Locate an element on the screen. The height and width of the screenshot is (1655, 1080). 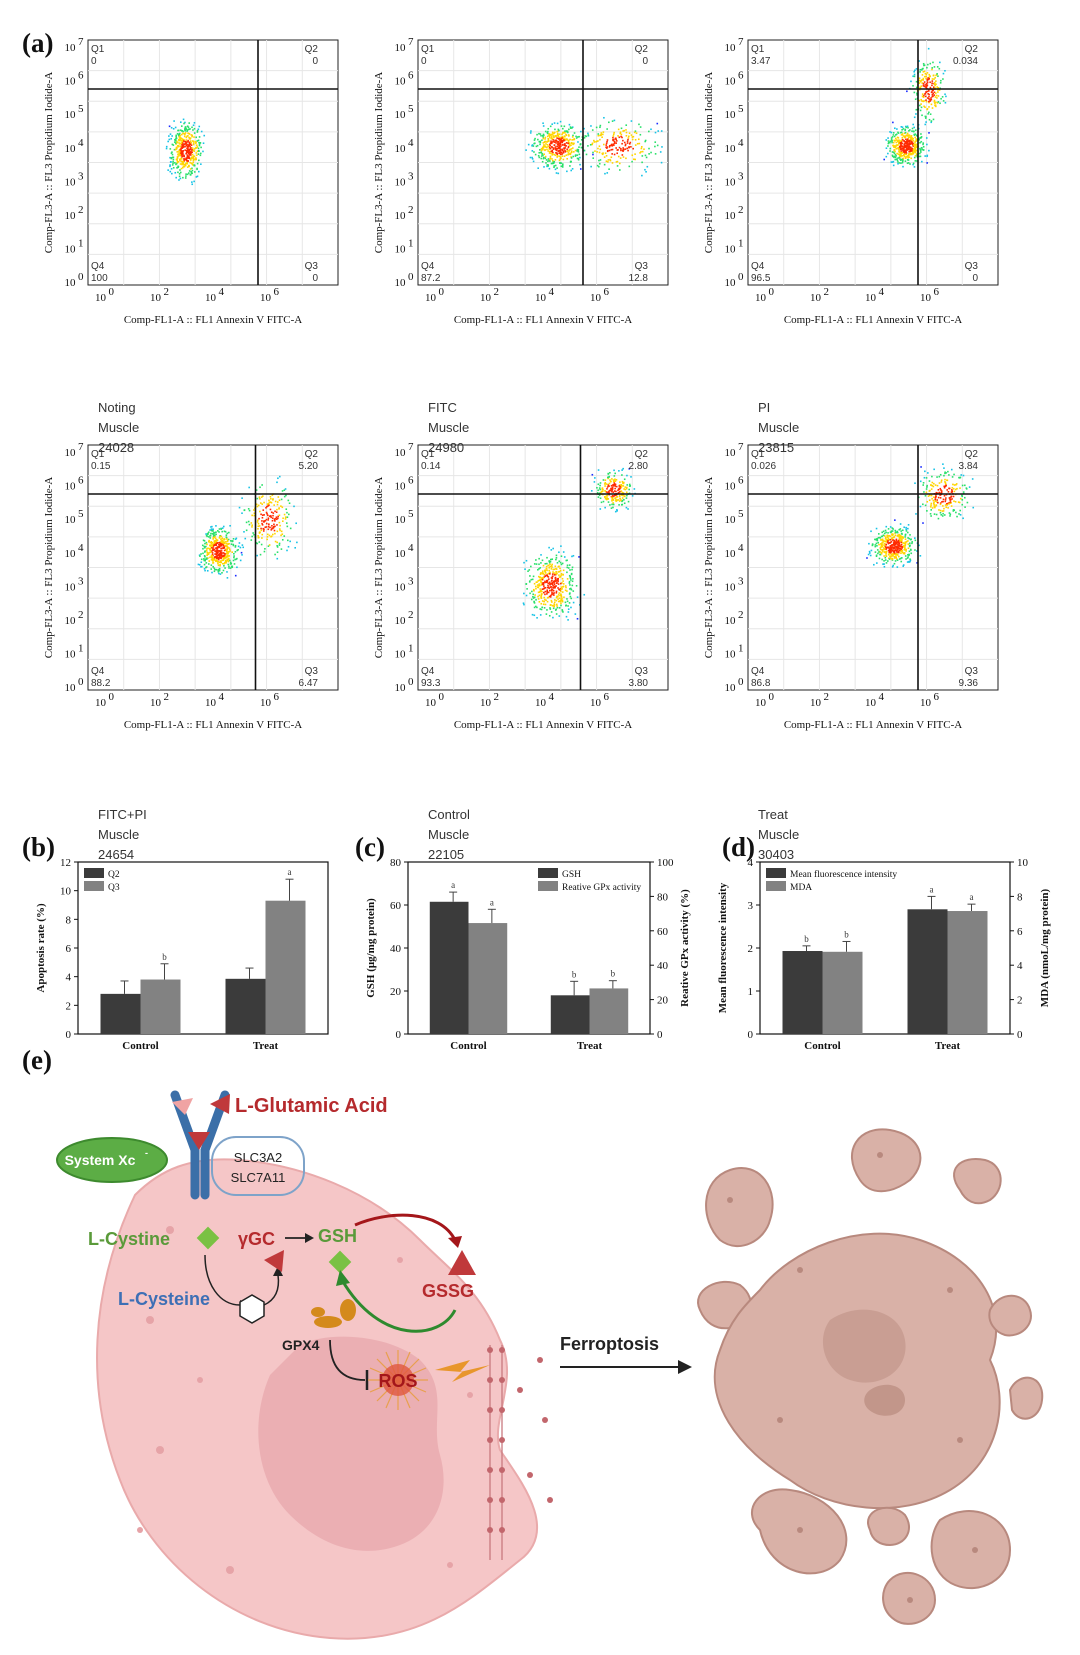
y-tick-exp: 1 is located at coordinates (81, 243).